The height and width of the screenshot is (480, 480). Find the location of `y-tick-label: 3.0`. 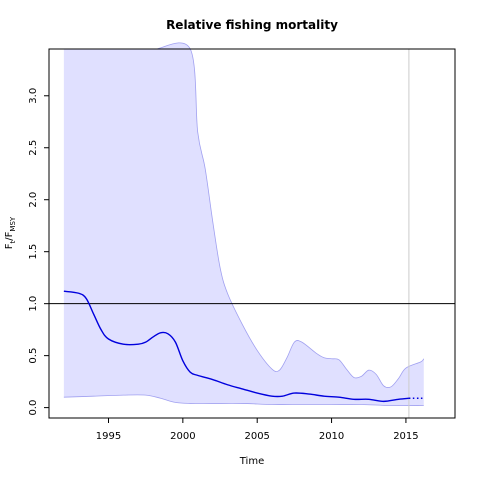

y-tick-label: 3.0 is located at coordinates (33, 96).